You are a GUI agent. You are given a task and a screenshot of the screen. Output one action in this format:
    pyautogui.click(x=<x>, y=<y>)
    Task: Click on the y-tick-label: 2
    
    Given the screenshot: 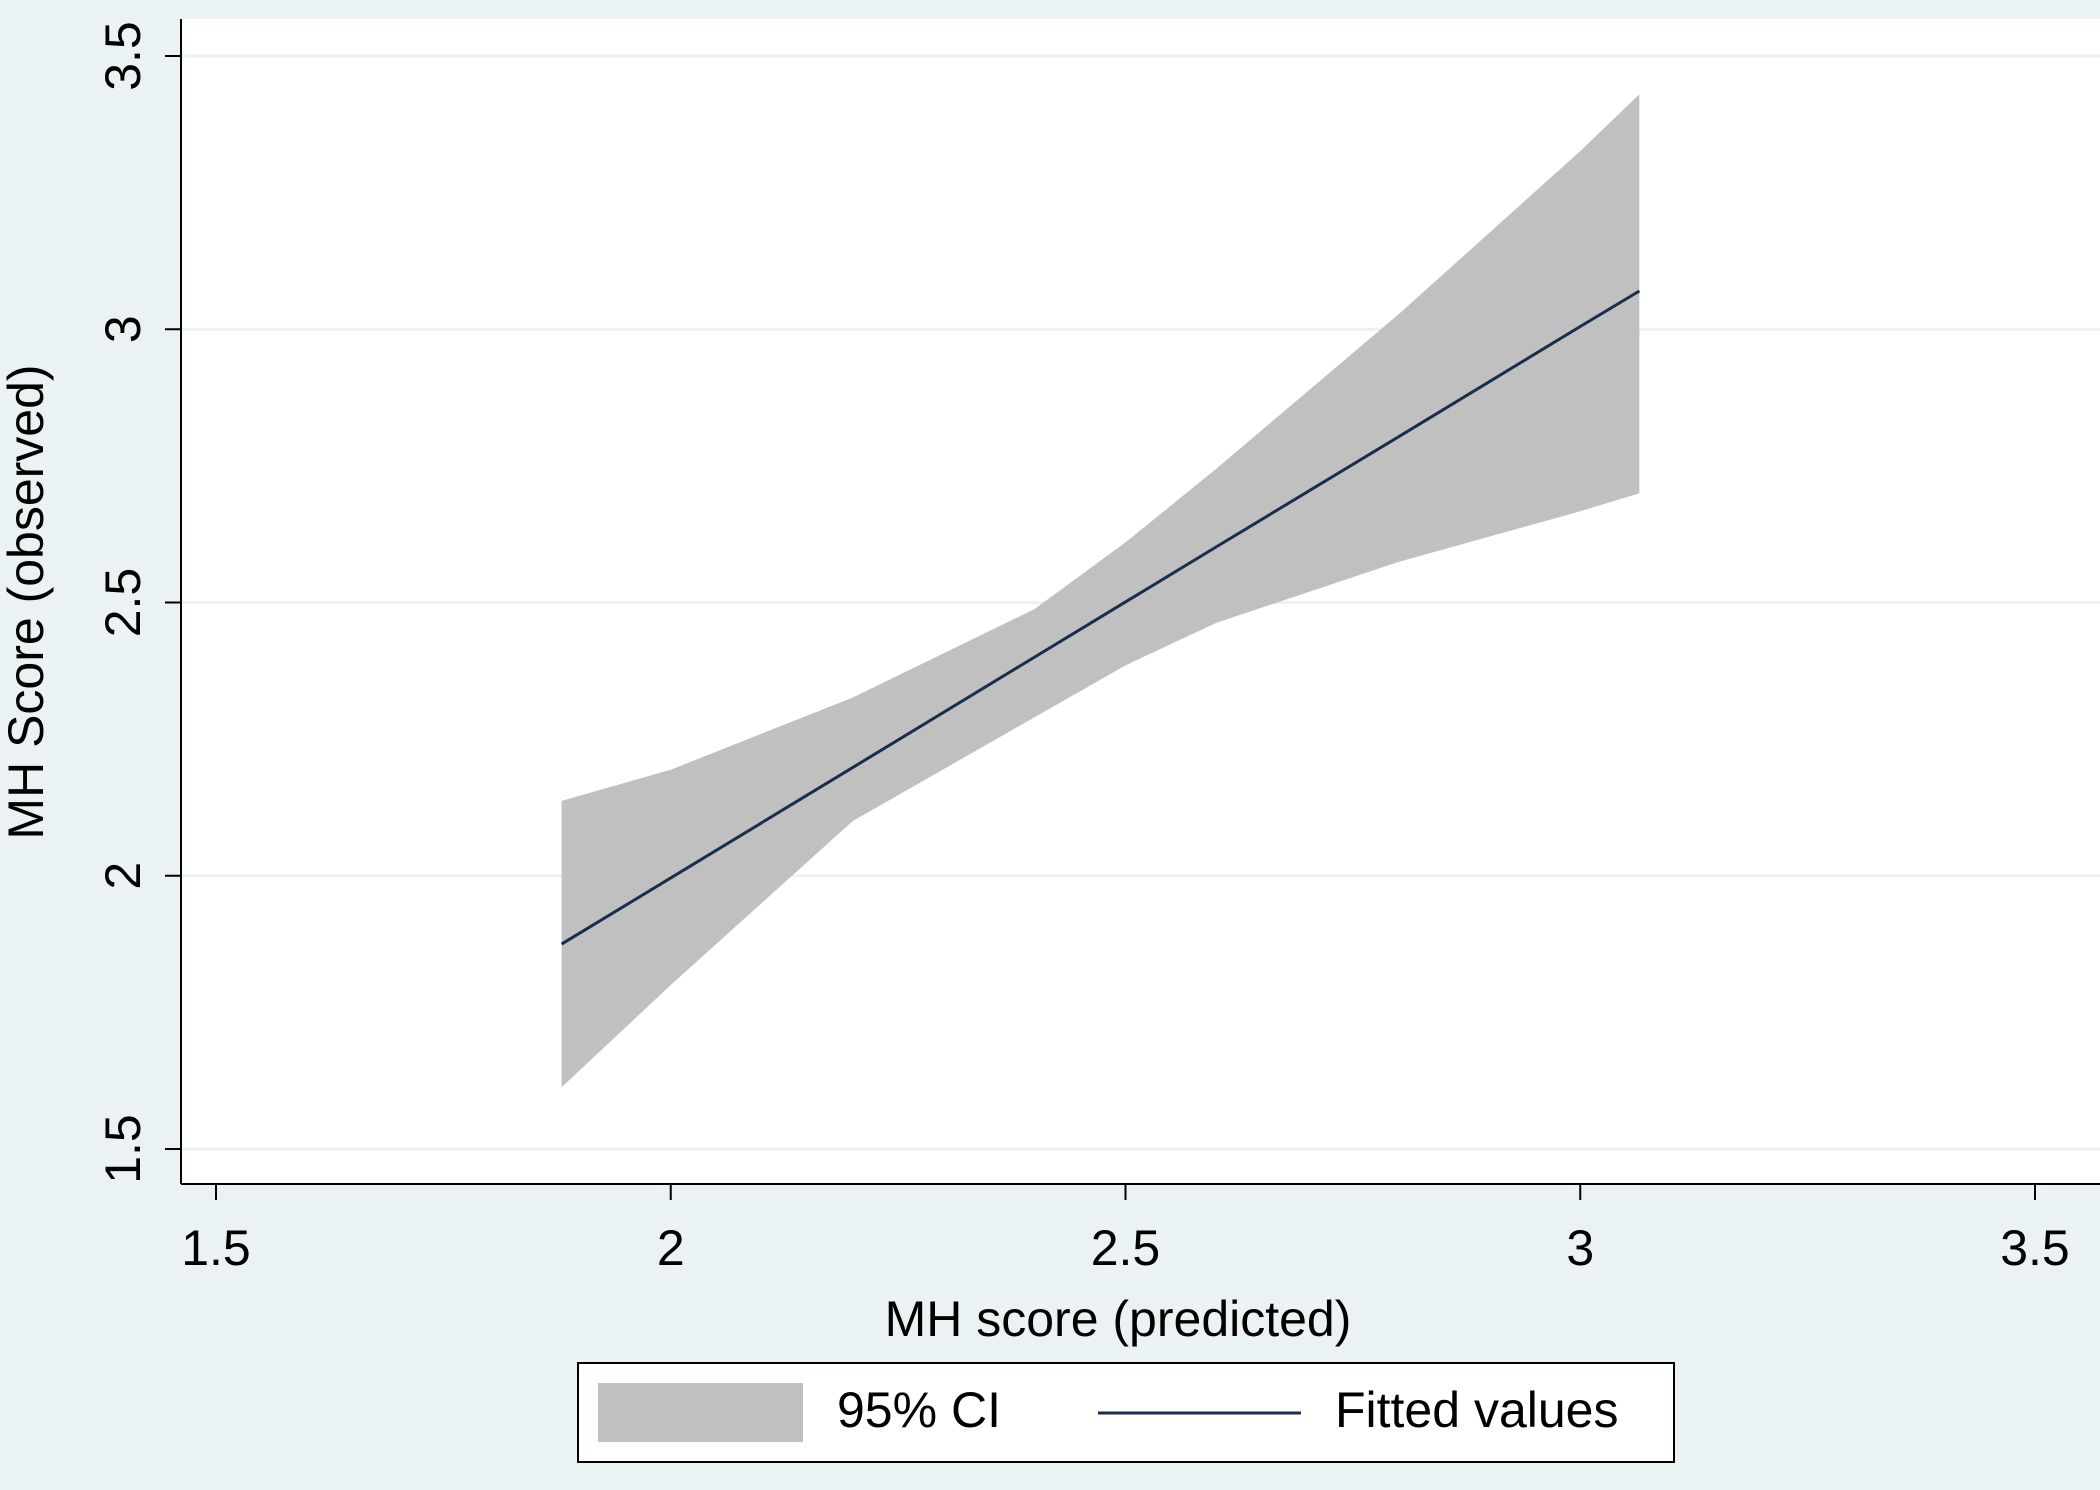 What is the action you would take?
    pyautogui.click(x=123, y=876)
    